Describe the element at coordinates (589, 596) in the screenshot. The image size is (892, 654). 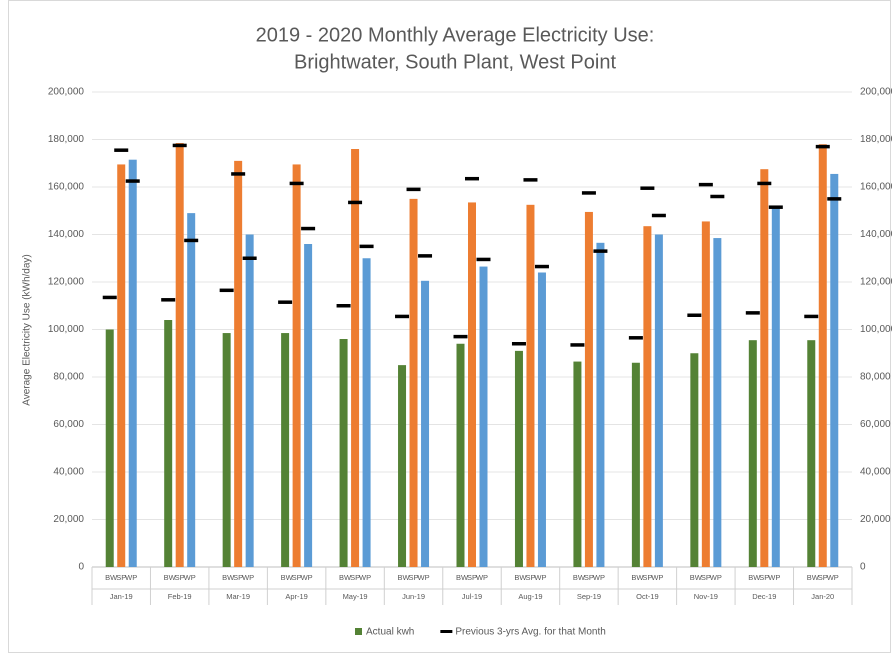
I see `x-tick-label: Sep-19` at that location.